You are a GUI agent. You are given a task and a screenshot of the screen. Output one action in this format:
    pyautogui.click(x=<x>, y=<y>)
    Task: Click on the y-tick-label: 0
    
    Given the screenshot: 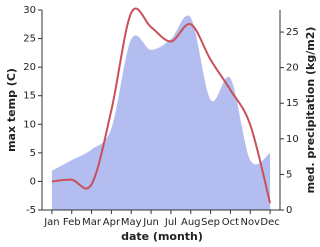 What is the action you would take?
    pyautogui.click(x=33, y=181)
    